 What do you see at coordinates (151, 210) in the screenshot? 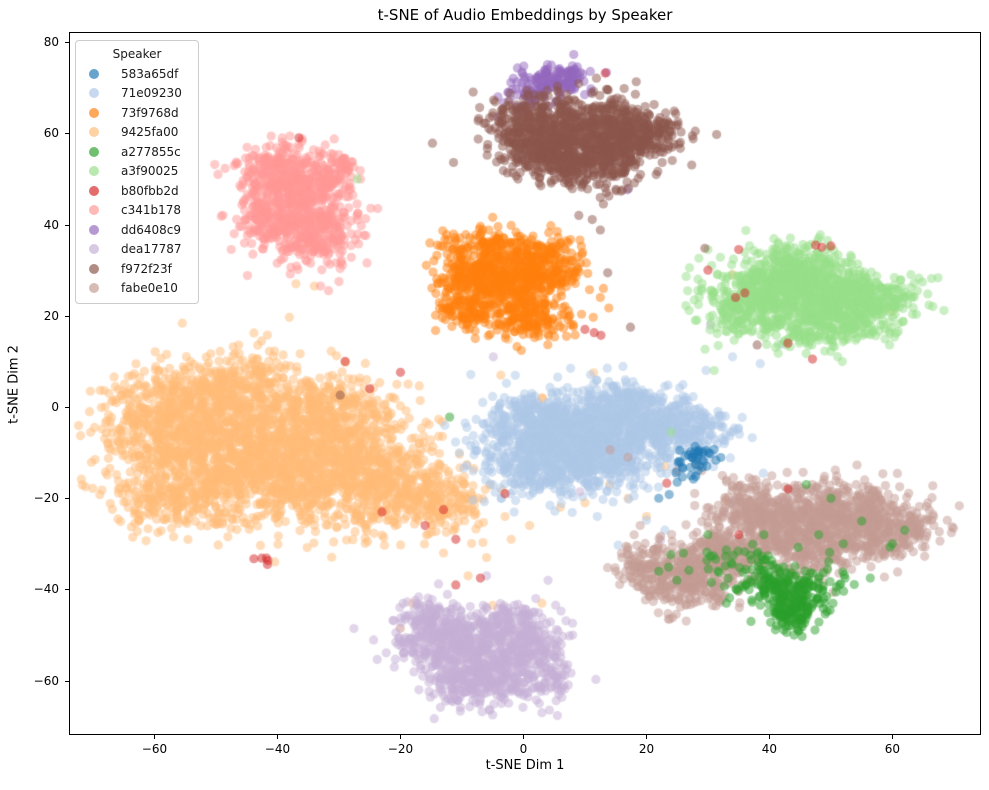
I see `legend-item-label: c341b178` at bounding box center [151, 210].